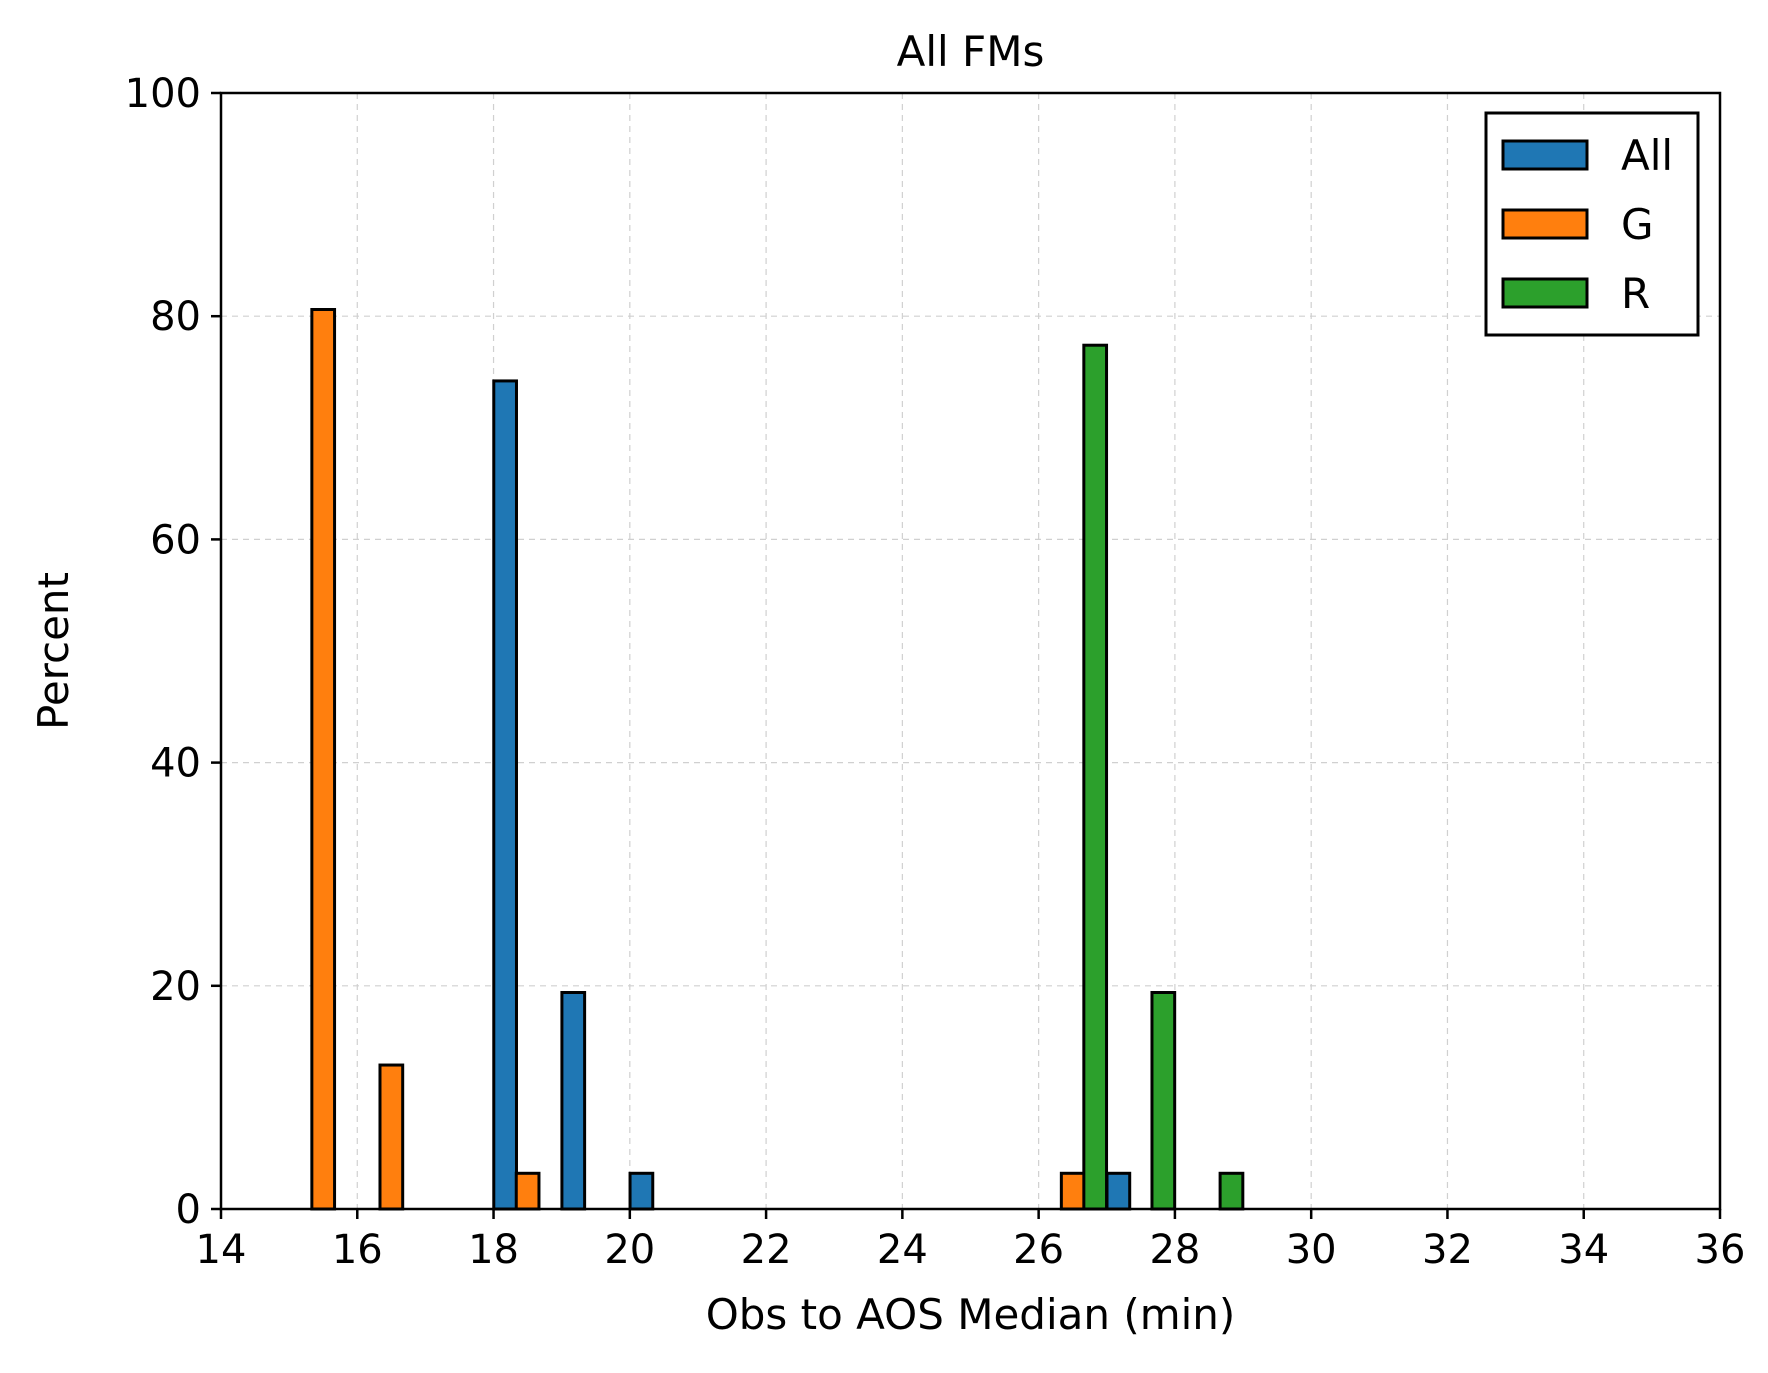 The width and height of the screenshot is (1768, 1373). What do you see at coordinates (971, 1314) in the screenshot?
I see `x-axis-label: Obs to AOS Median (min)` at bounding box center [971, 1314].